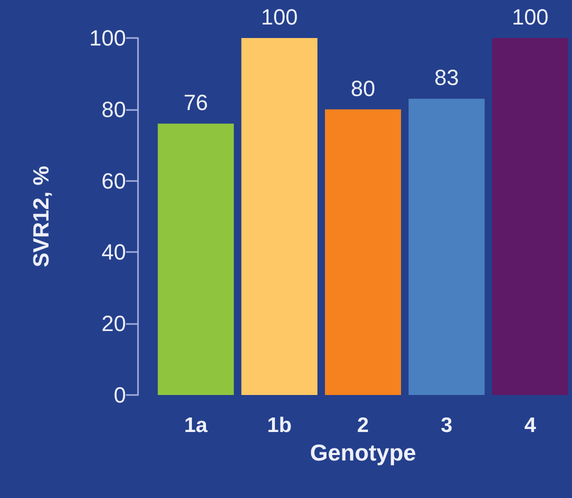  Describe the element at coordinates (363, 425) in the screenshot. I see `x-tick-label: 2` at that location.